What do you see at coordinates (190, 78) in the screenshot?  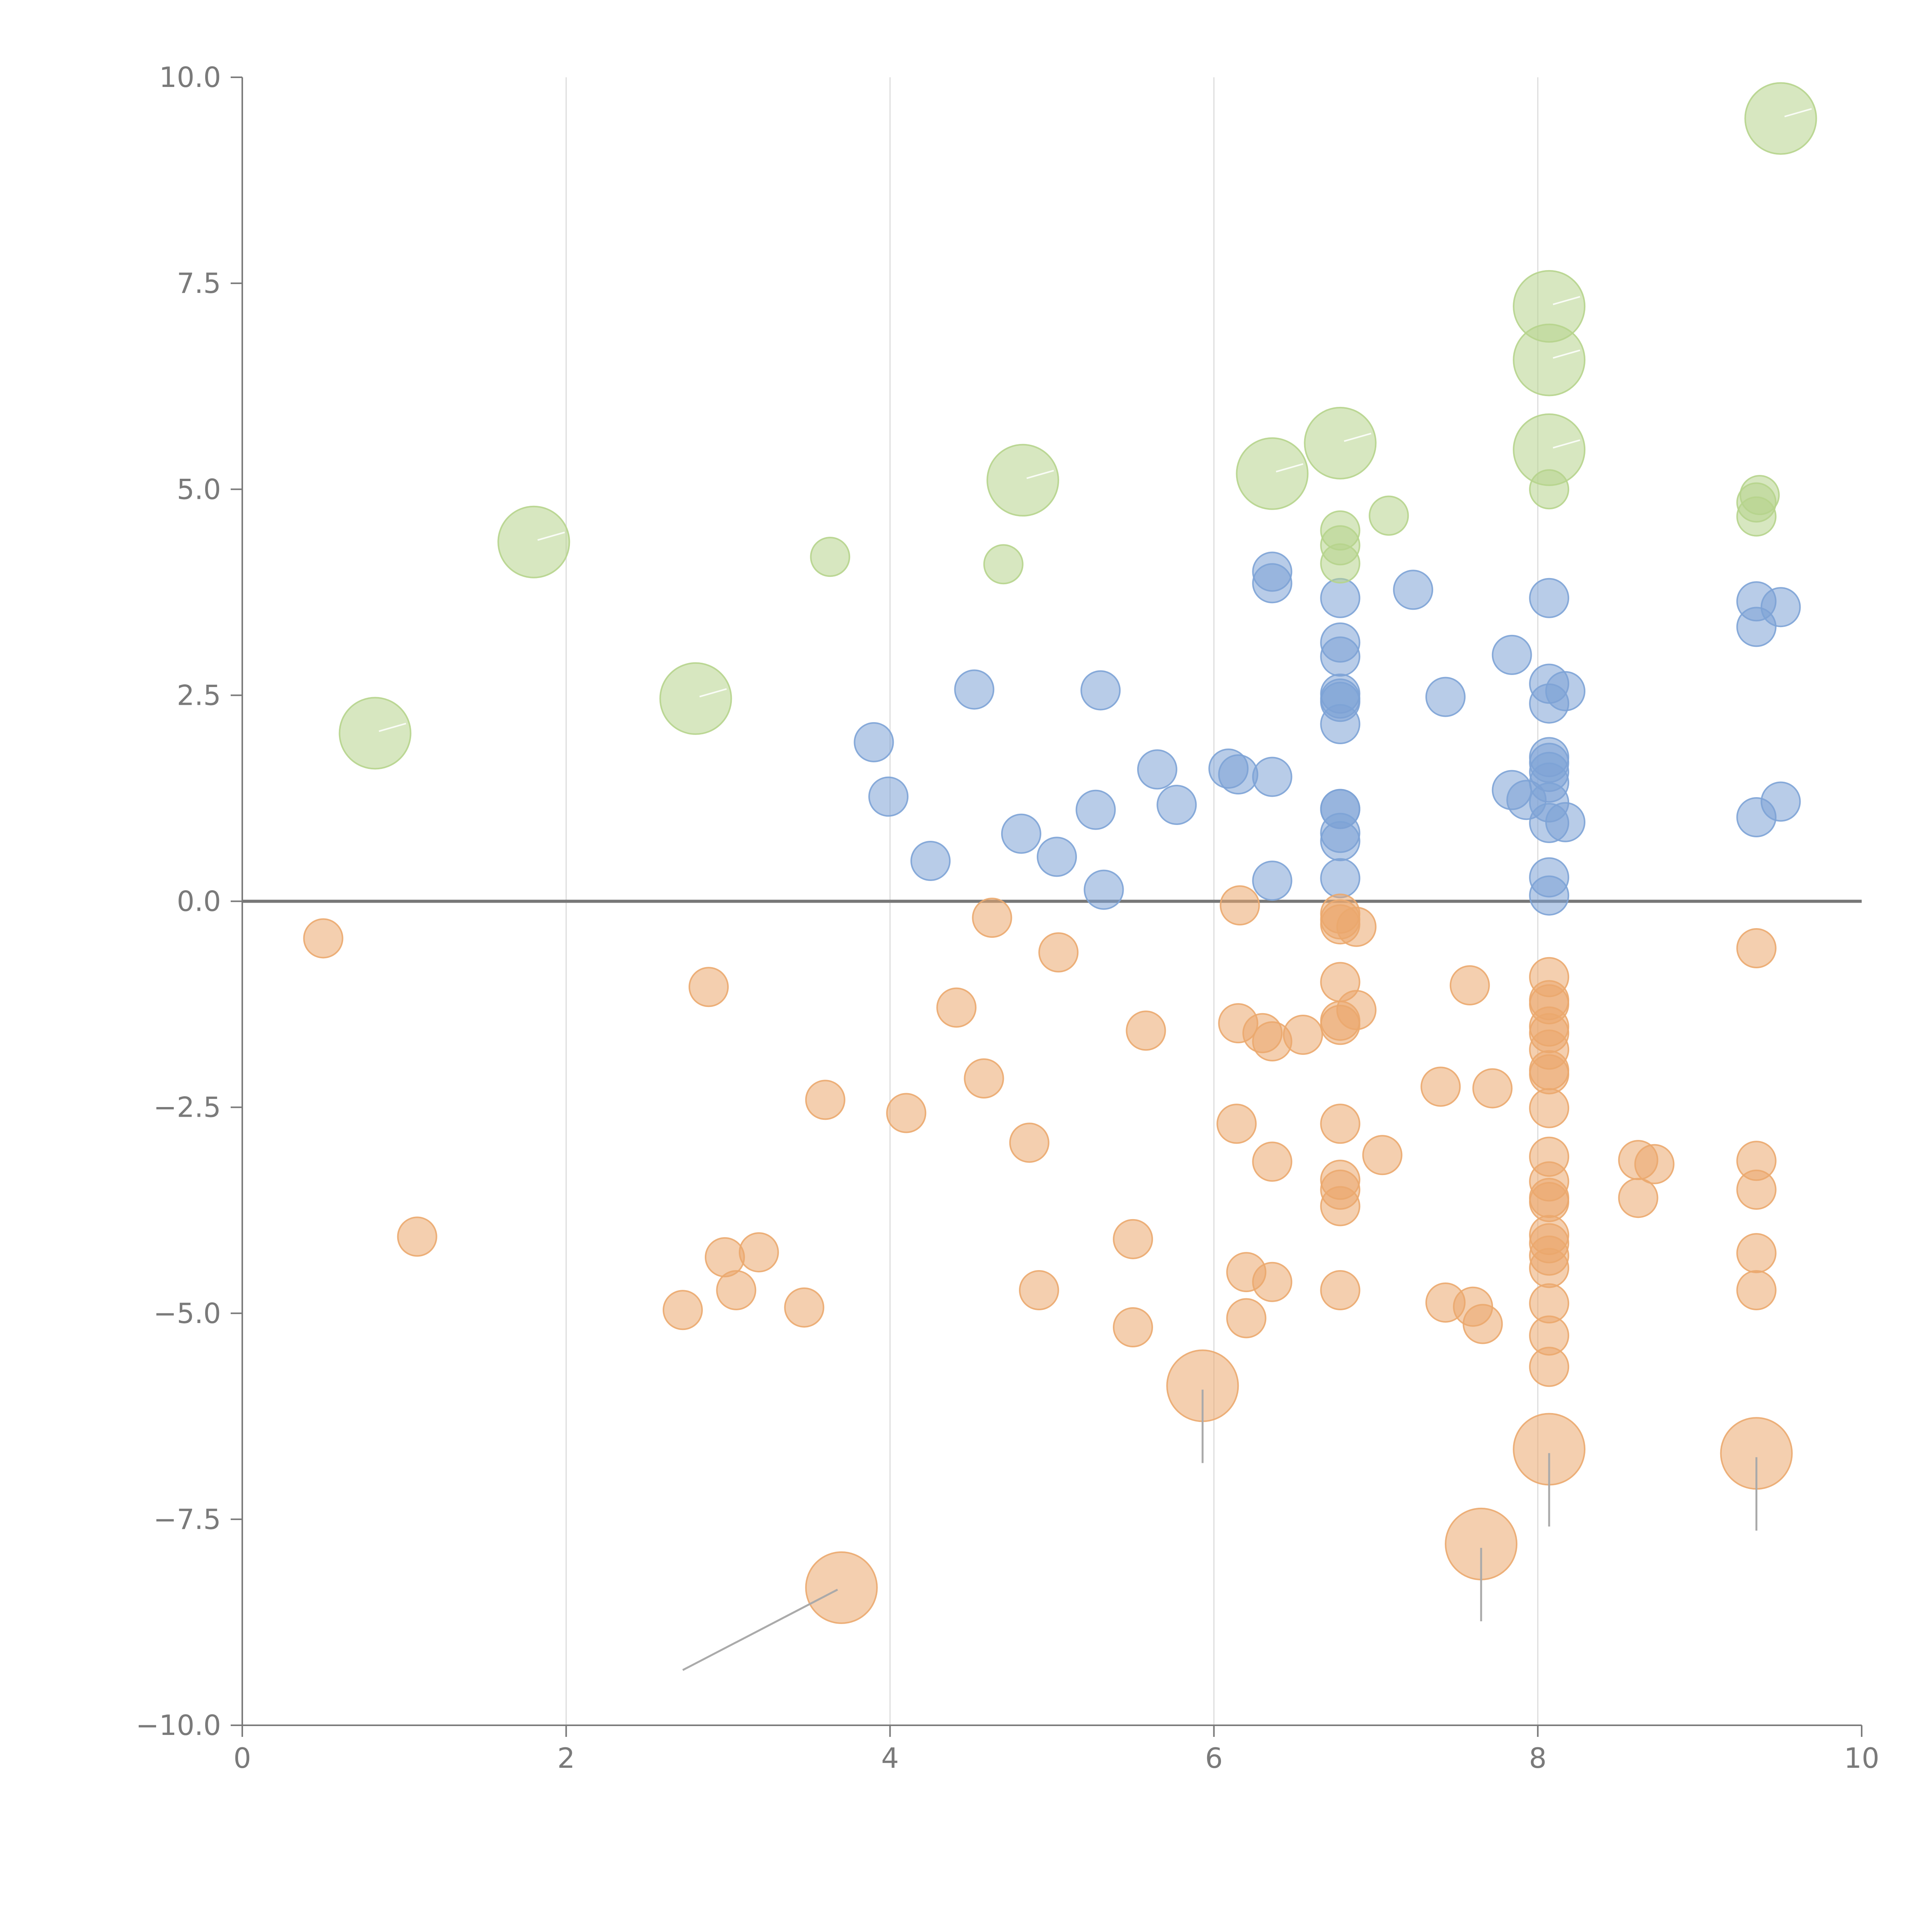 I see `y-tick-label: 10.0` at bounding box center [190, 78].